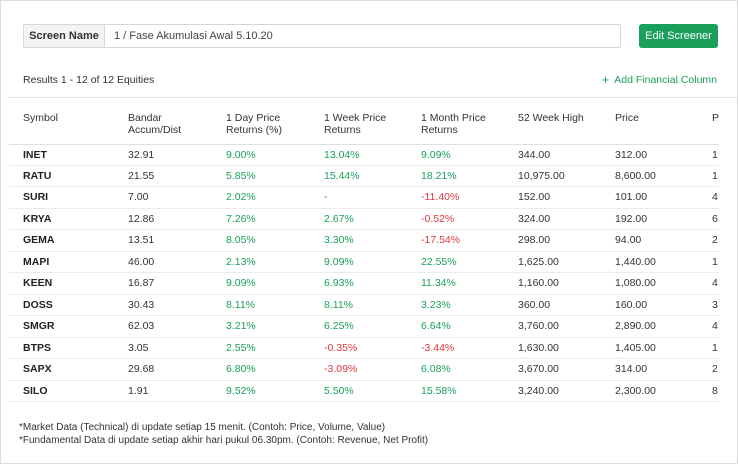 Image resolution: width=738 pixels, height=465 pixels. Describe the element at coordinates (141, 218) in the screenshot. I see `table-cell: 12.86` at that location.